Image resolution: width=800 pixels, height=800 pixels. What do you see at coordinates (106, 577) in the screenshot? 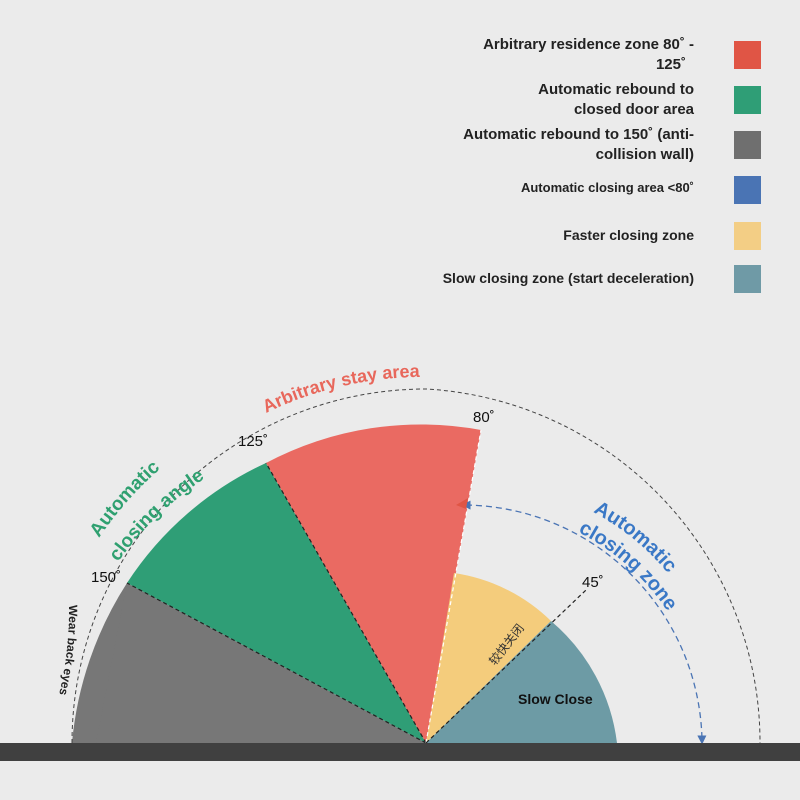
I see `angle-label-150: 150˚` at bounding box center [106, 577].